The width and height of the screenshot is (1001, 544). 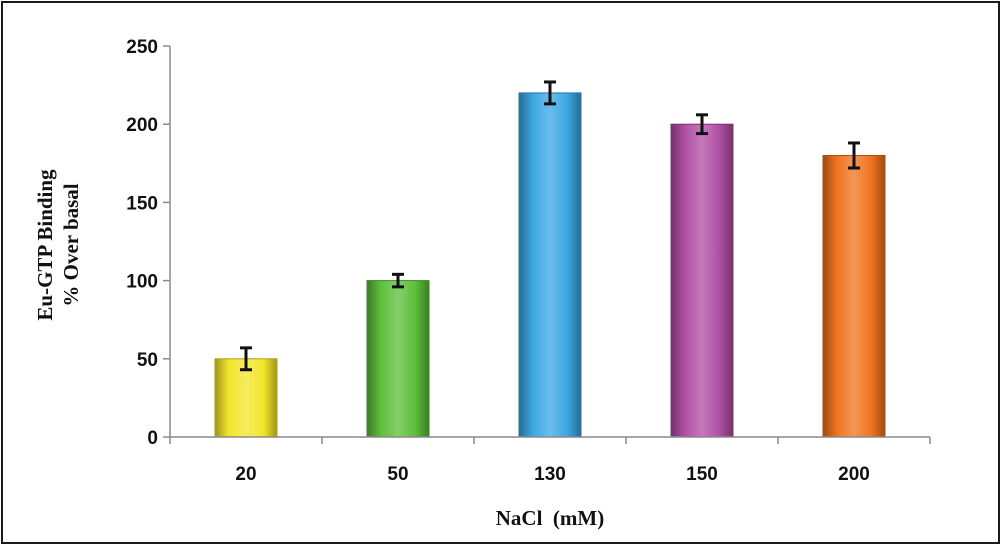 What do you see at coordinates (854, 474) in the screenshot?
I see `x-tick-label-200: 200` at bounding box center [854, 474].